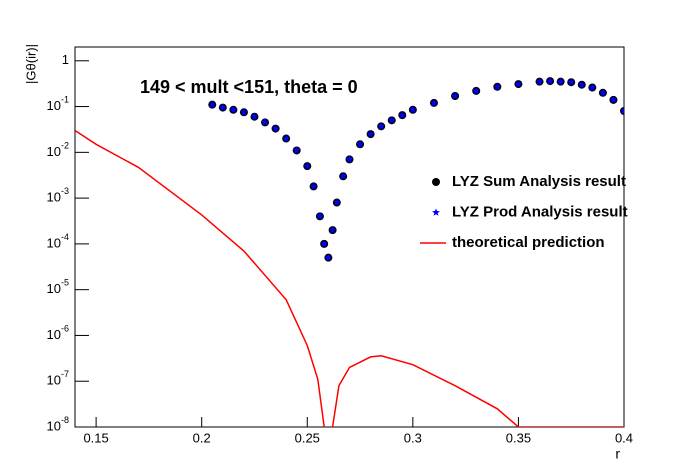 This screenshot has height=474, width=696. I want to click on y-axis-label: |Gθ(ir)|, so click(30, 64).